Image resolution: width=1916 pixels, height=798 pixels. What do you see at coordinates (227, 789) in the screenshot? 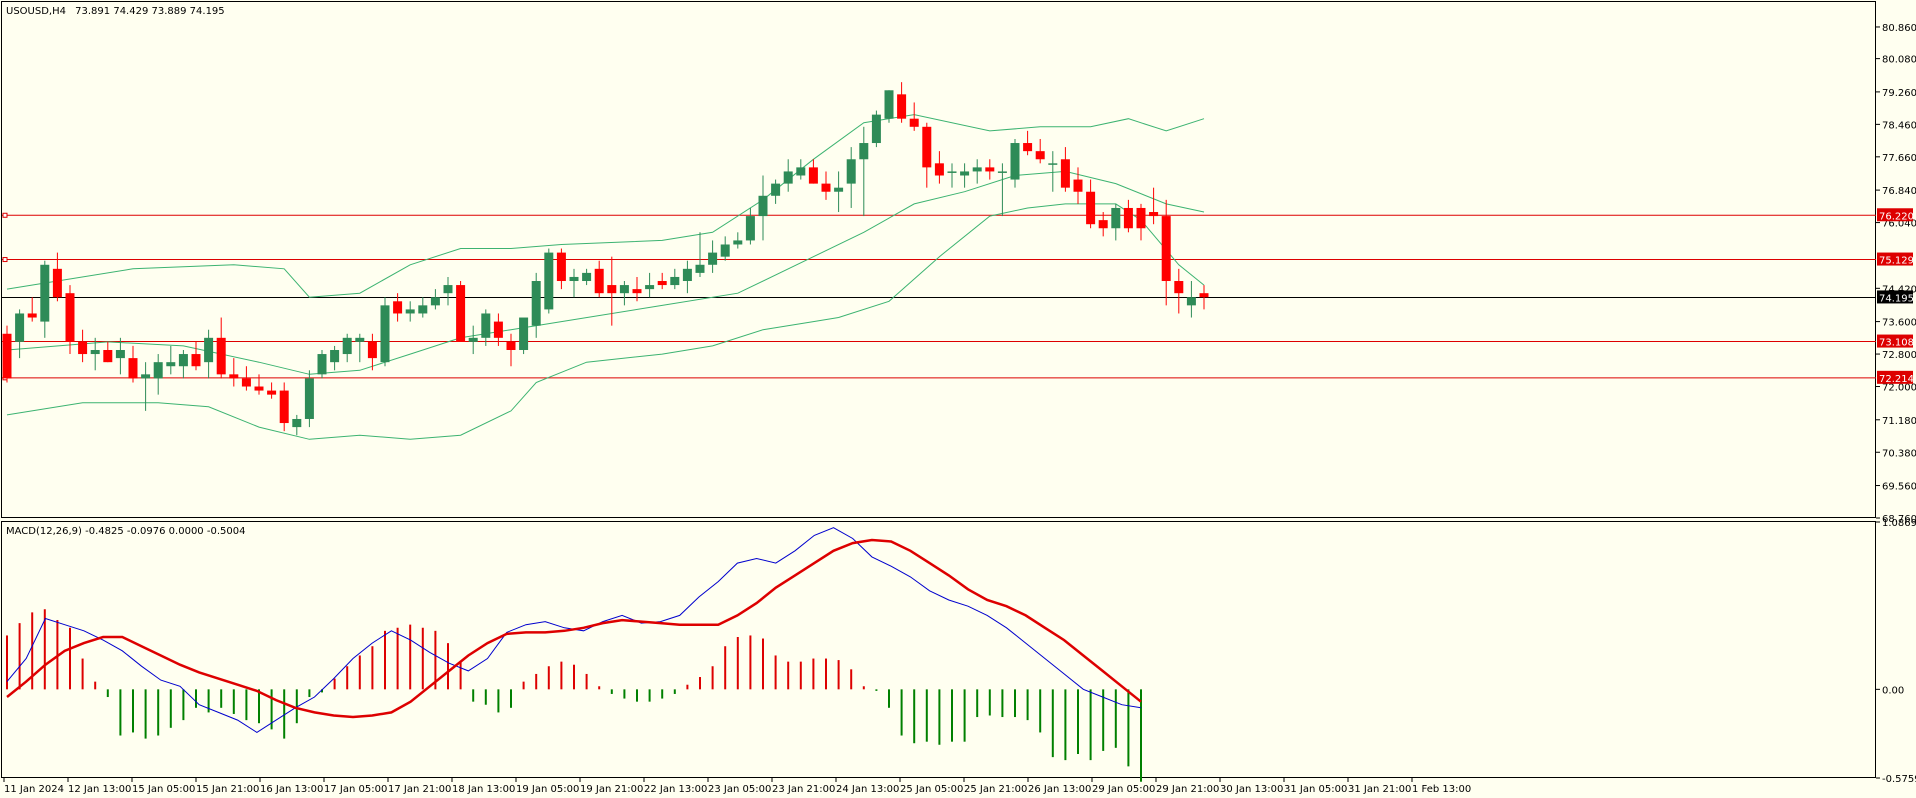
I see `time-axis-label: 15 Jan 21:00` at bounding box center [227, 789].